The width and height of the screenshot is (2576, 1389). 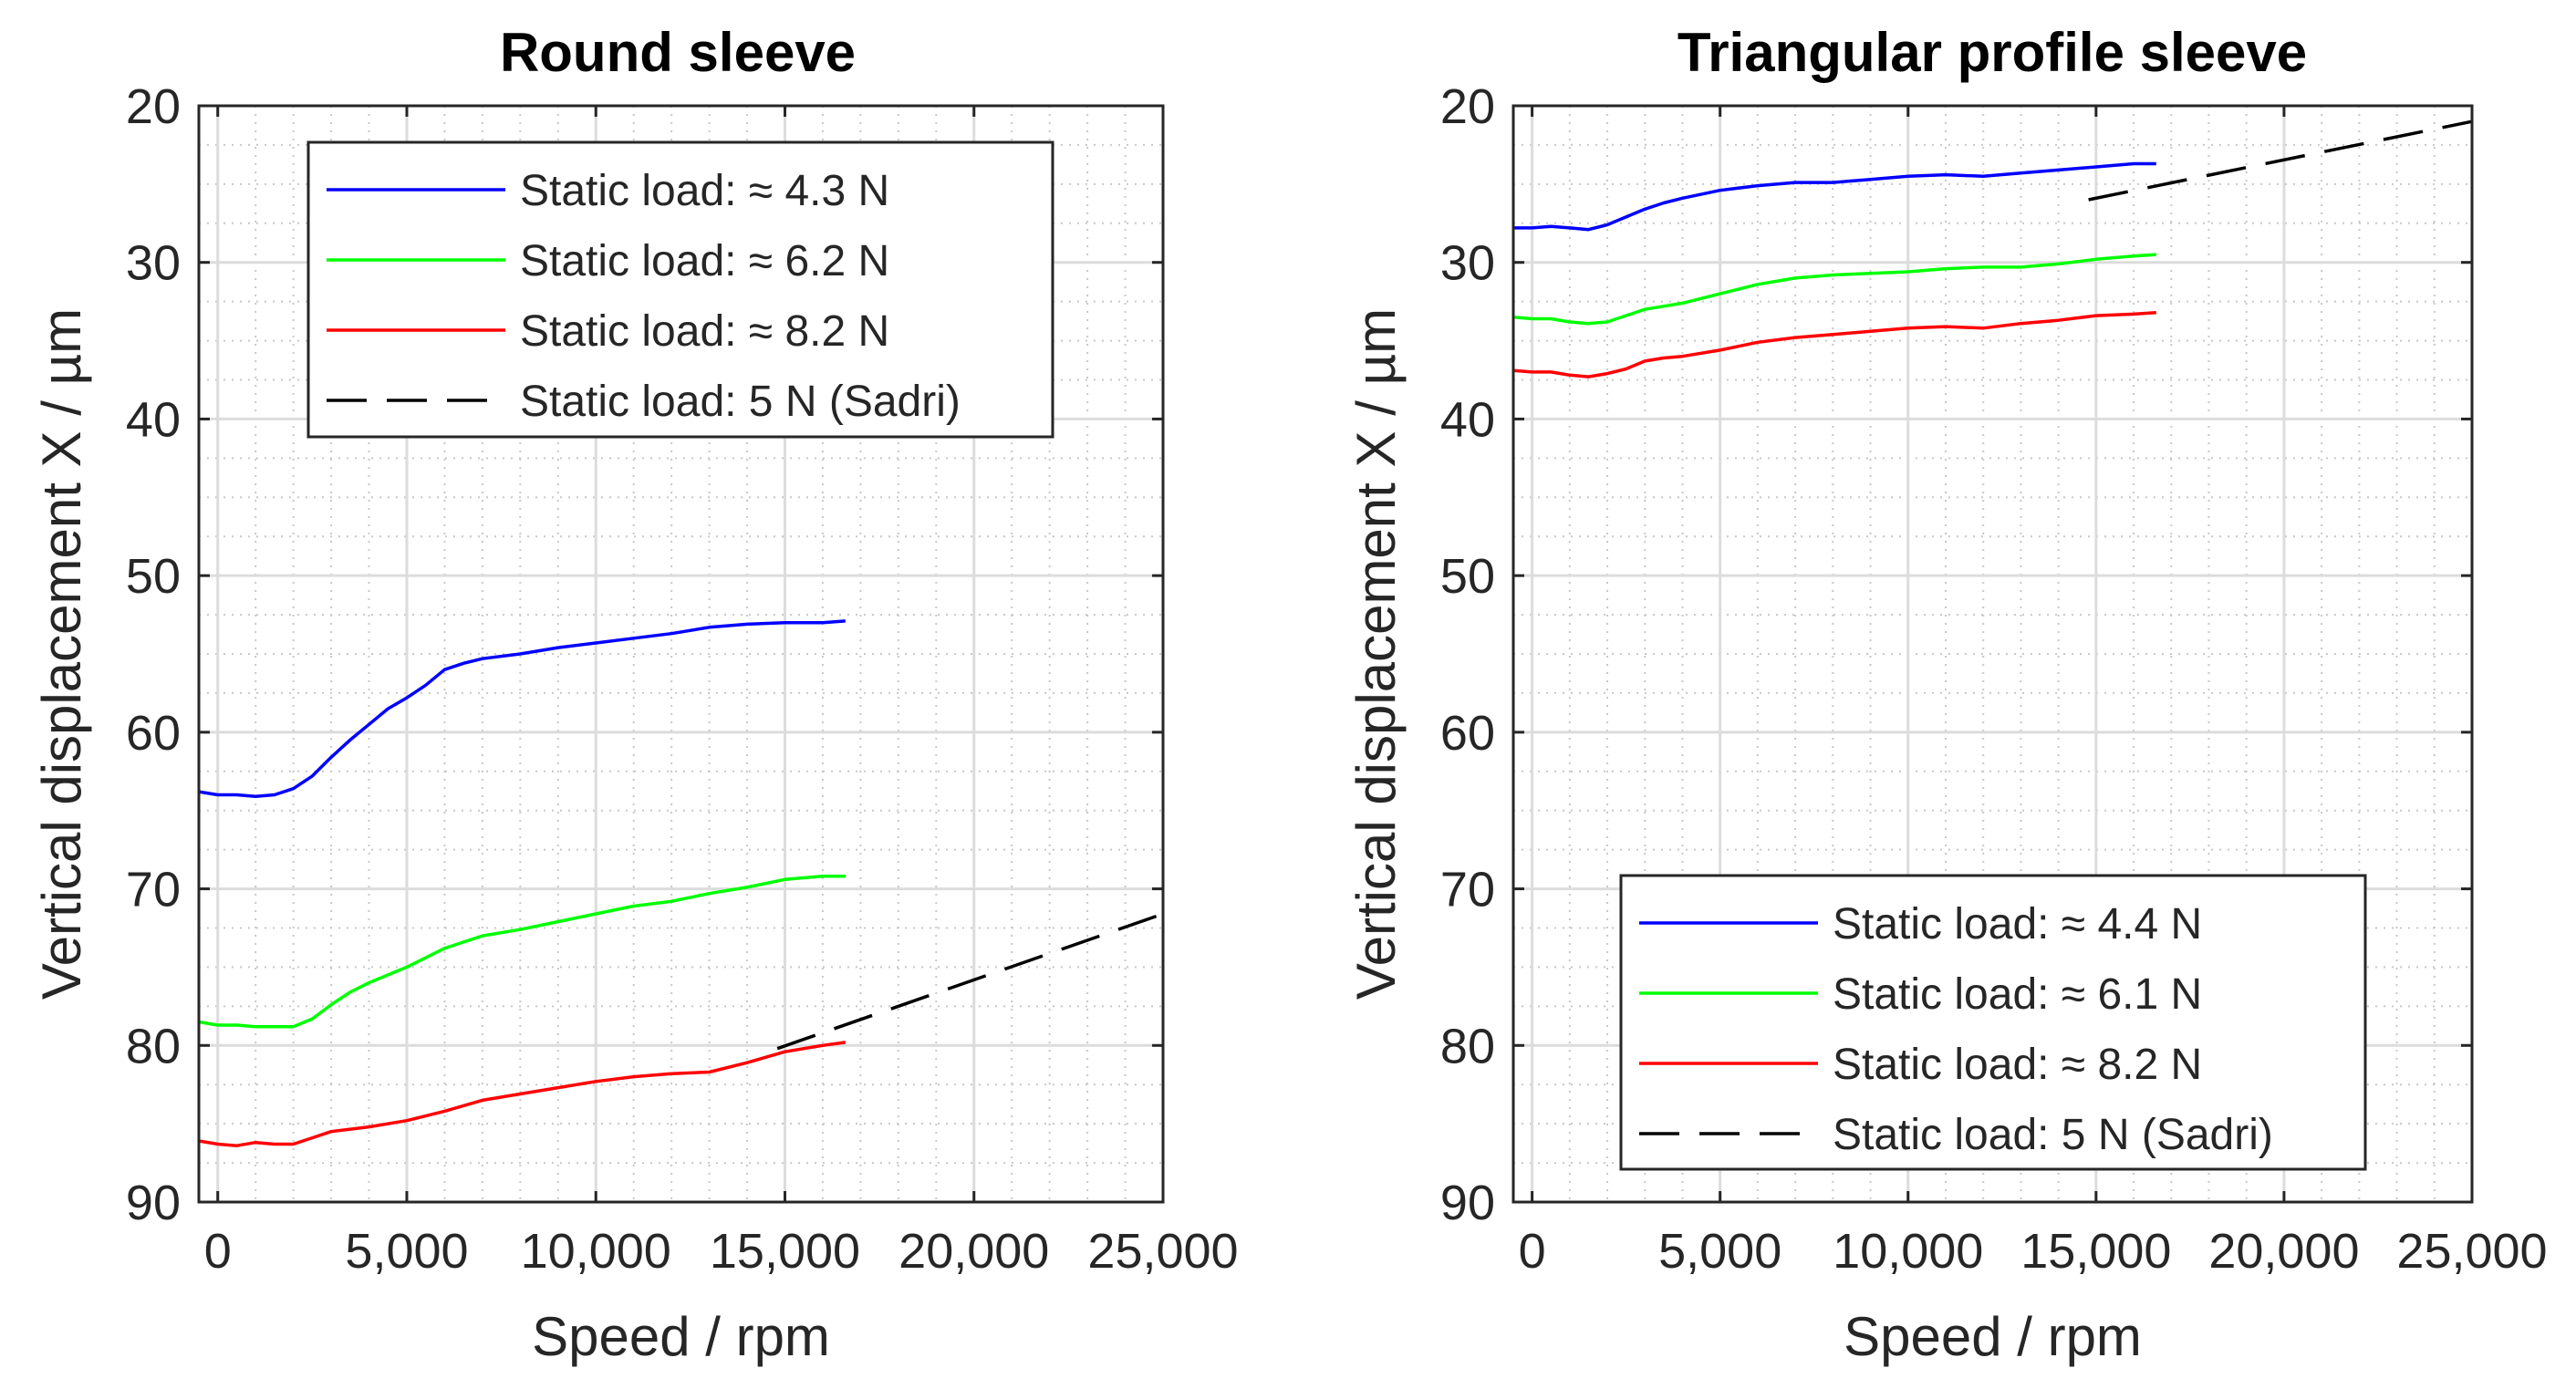 I want to click on legend-entry: Static load: ≈ 6.1 N, so click(x=1921, y=995).